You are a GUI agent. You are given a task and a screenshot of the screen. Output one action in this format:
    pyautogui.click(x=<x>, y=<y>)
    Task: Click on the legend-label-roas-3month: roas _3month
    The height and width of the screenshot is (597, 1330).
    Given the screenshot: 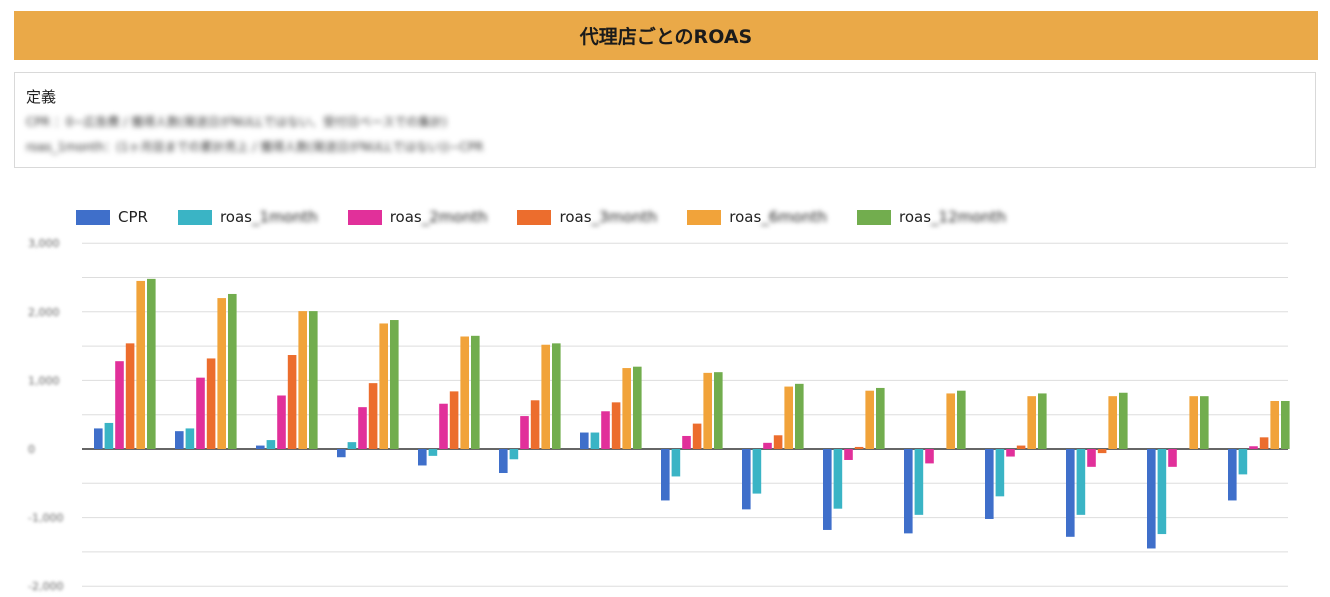 What is the action you would take?
    pyautogui.click(x=608, y=217)
    